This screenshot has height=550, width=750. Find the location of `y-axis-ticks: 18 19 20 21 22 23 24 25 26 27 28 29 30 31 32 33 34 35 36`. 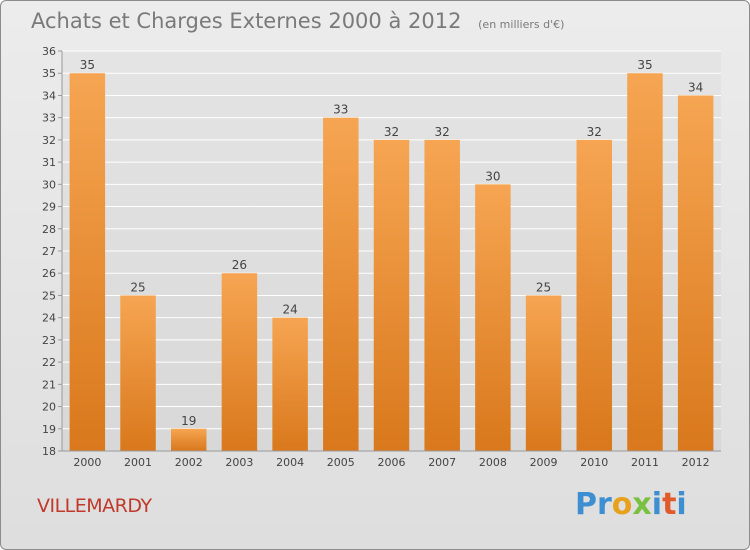

y-axis-ticks: 18 19 20 21 22 23 24 25 26 27 28 29 30 31 32 33 34 35 36 is located at coordinates (52, 251).